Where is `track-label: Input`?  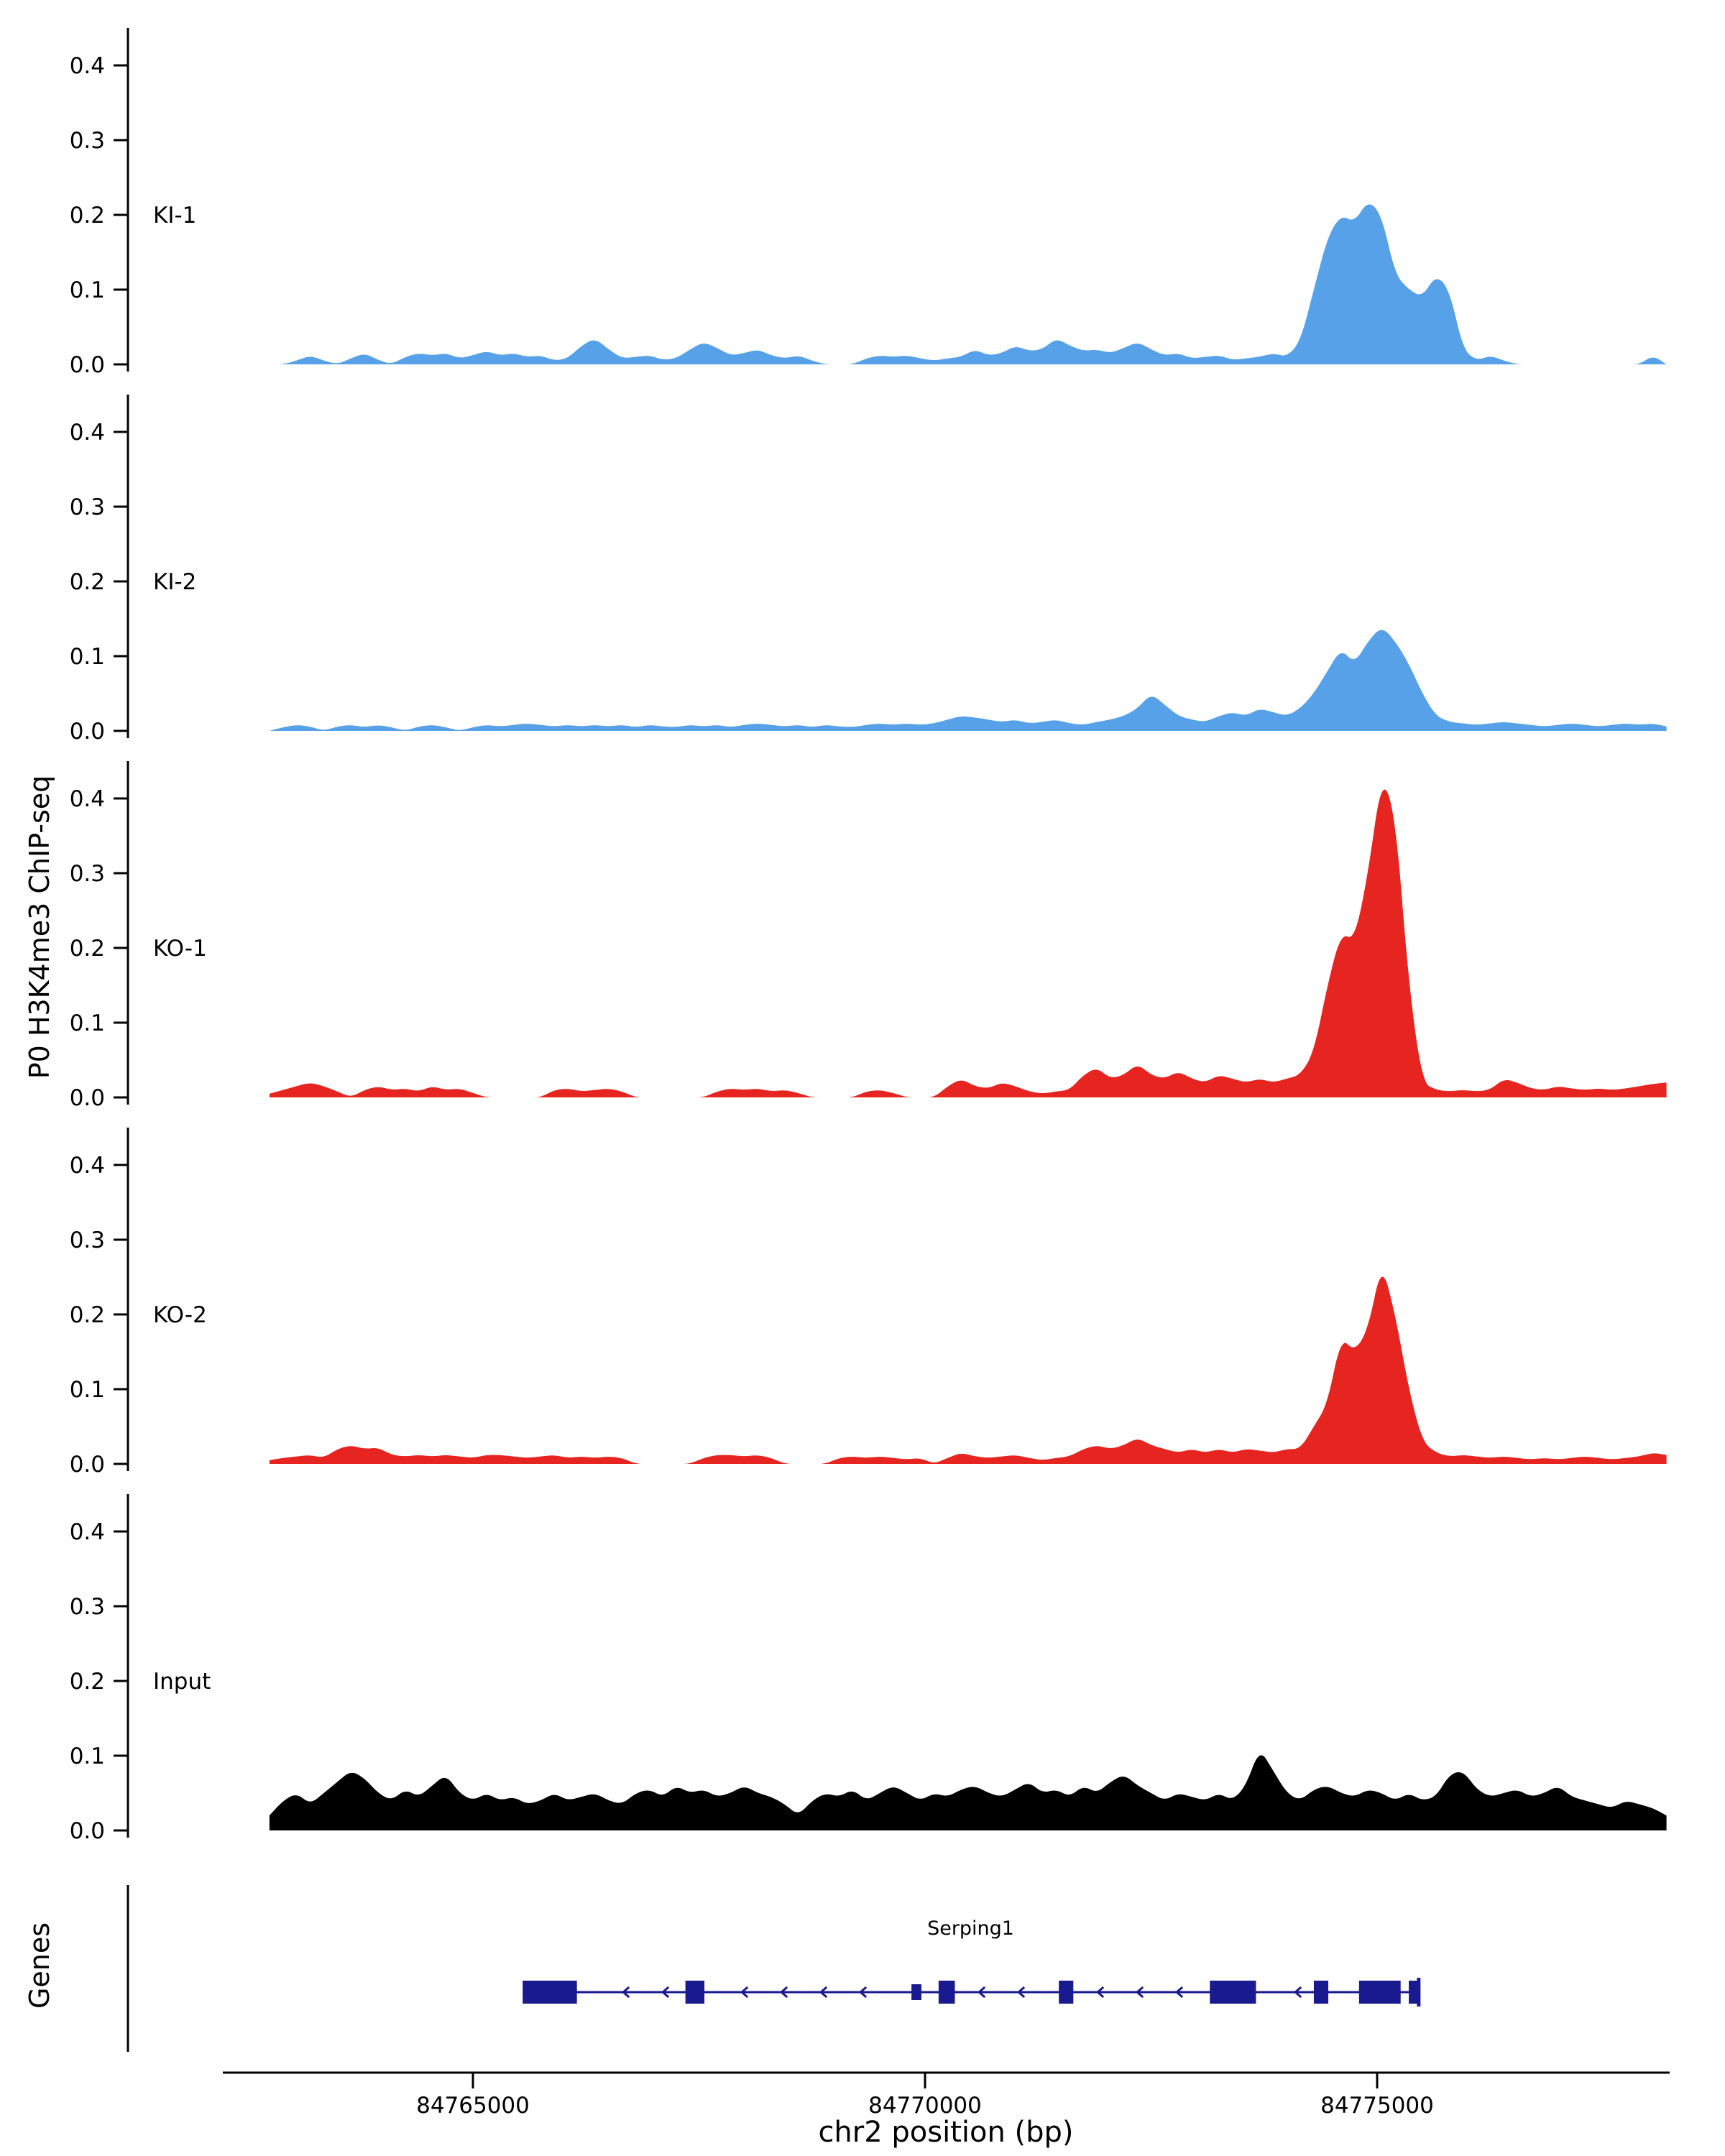 track-label: Input is located at coordinates (182, 1682).